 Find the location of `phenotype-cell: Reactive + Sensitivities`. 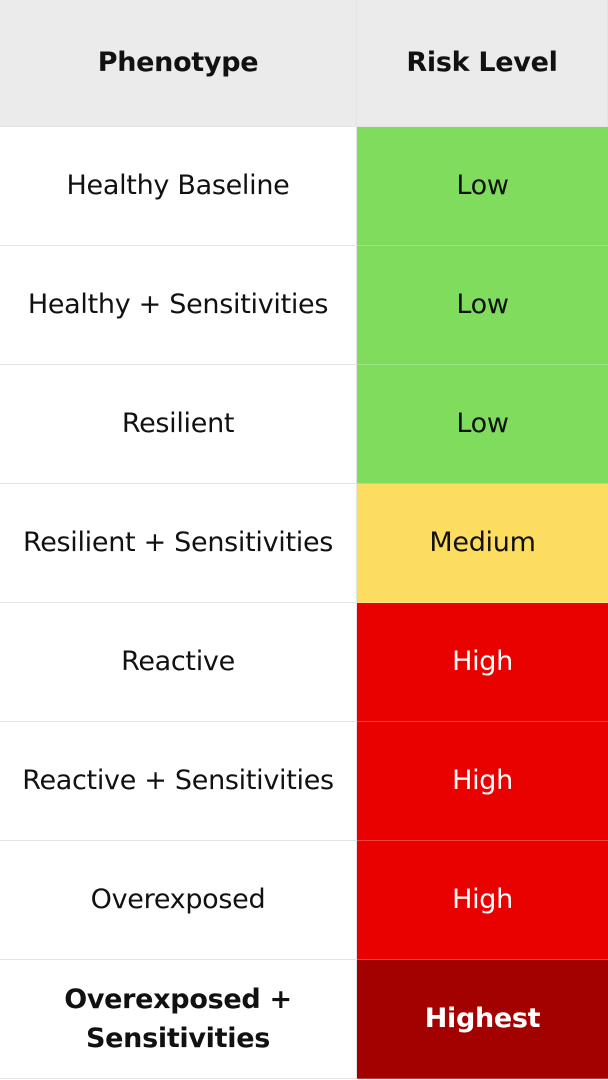

phenotype-cell: Reactive + Sensitivities is located at coordinates (178, 781).